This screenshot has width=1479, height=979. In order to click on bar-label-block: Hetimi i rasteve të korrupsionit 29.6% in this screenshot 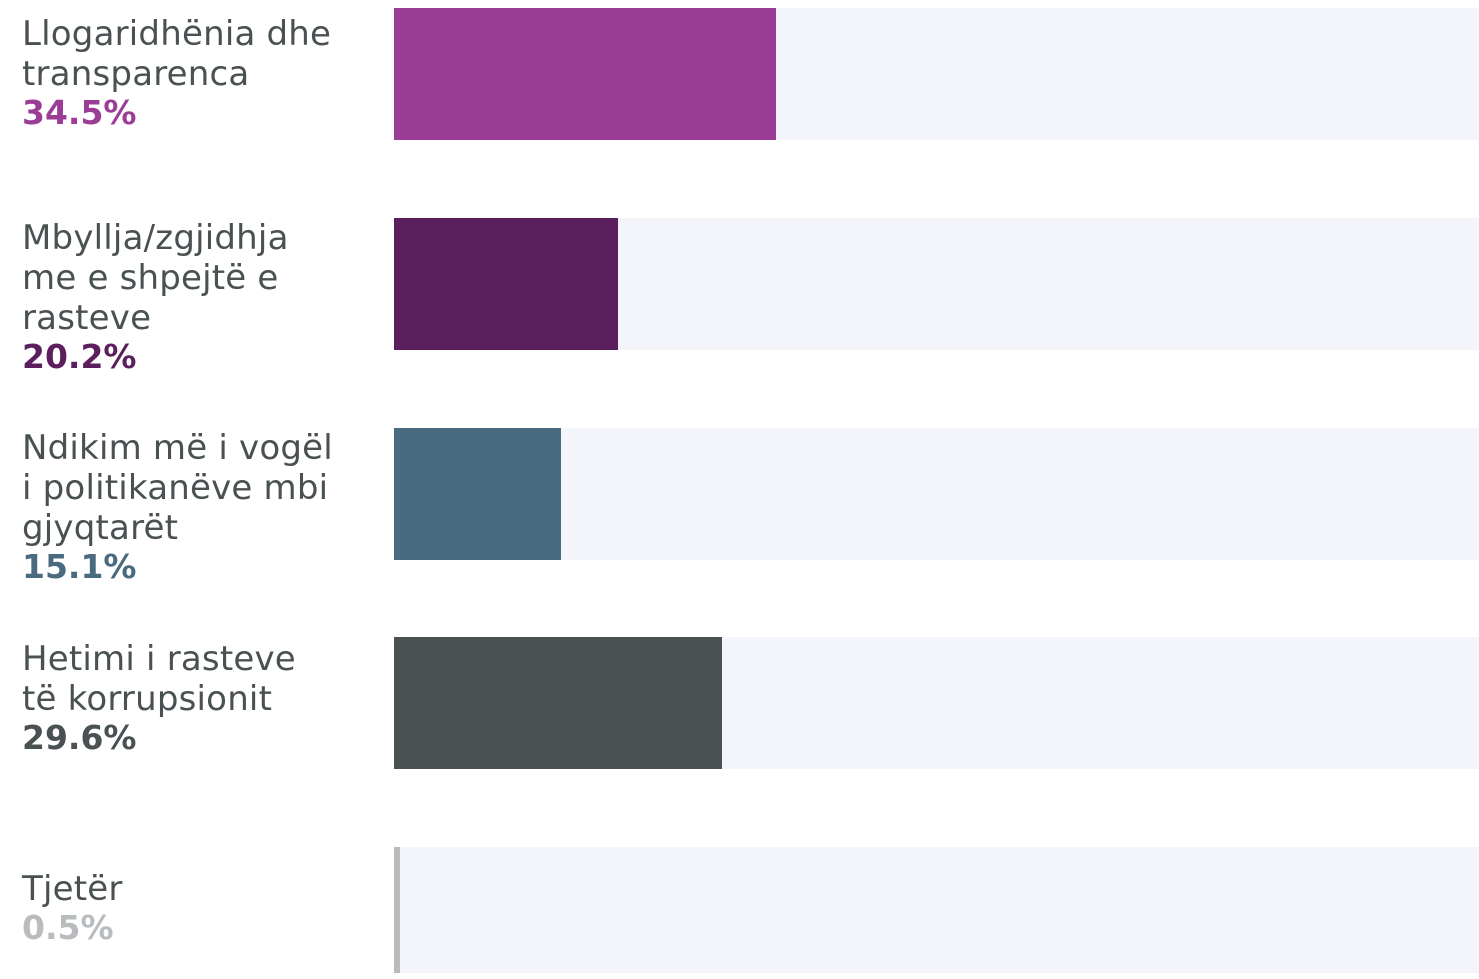, I will do `click(194, 698)`.